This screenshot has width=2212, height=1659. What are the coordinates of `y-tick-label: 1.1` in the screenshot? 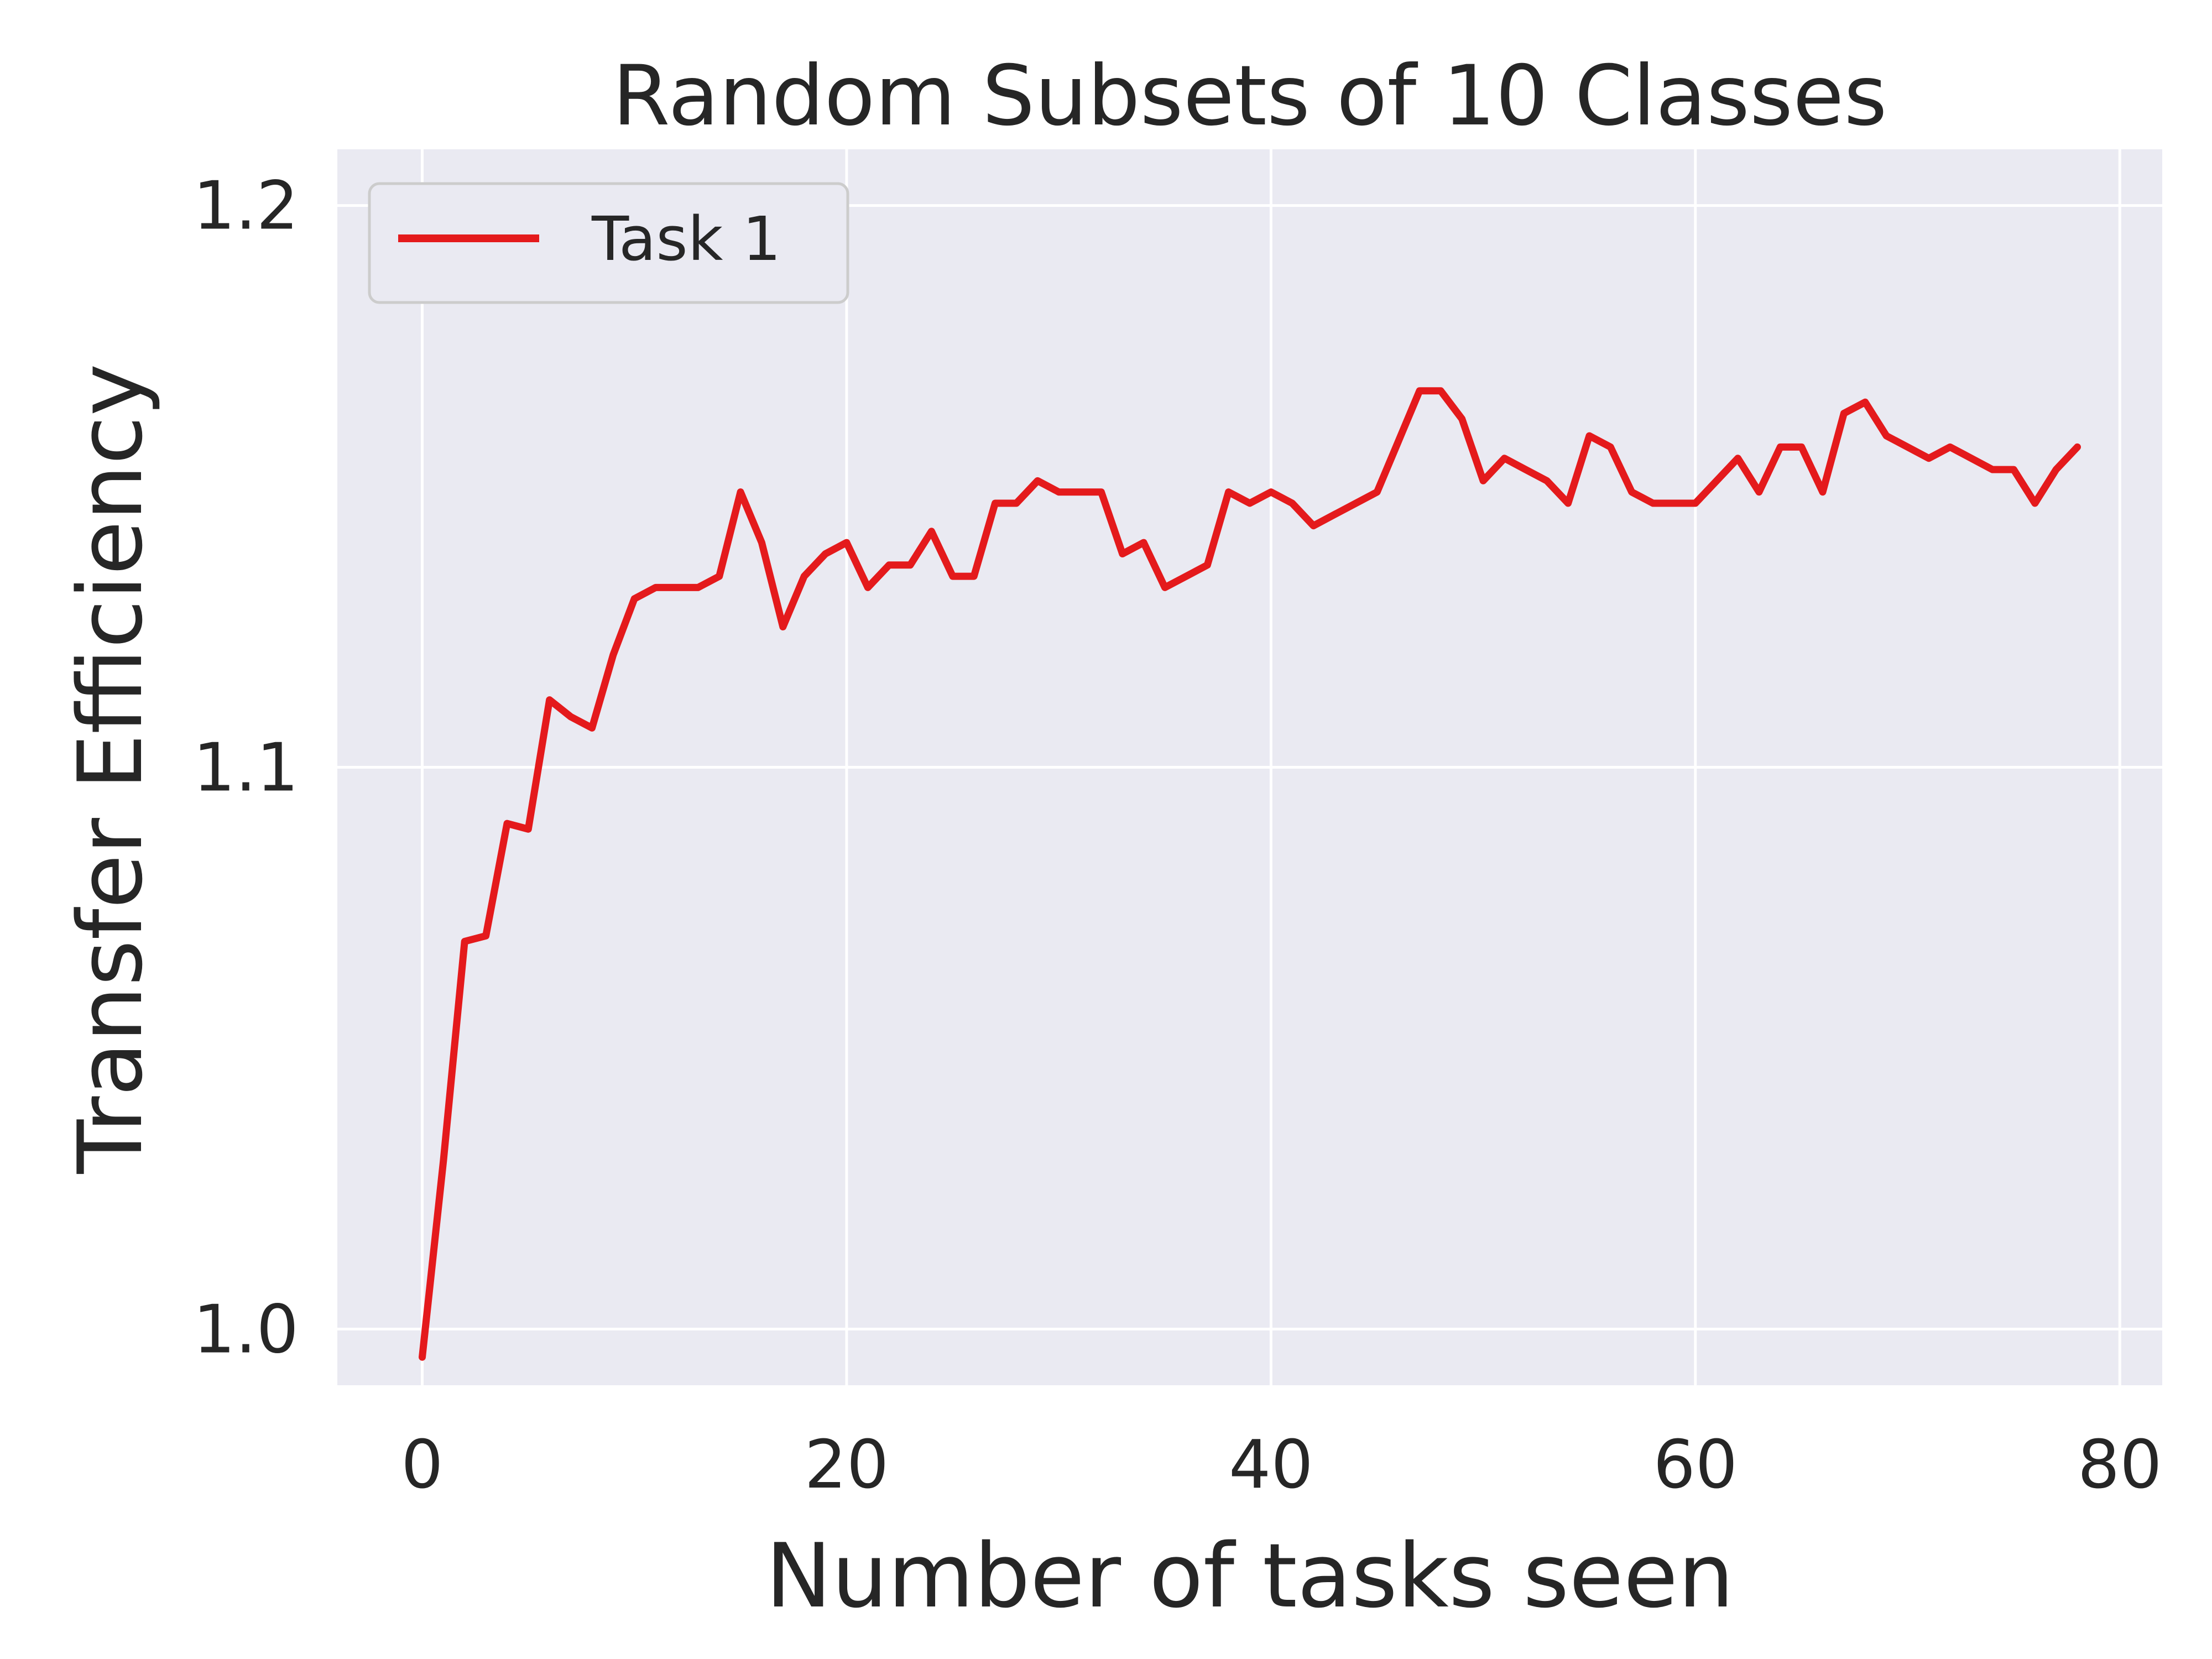 It's located at (246, 769).